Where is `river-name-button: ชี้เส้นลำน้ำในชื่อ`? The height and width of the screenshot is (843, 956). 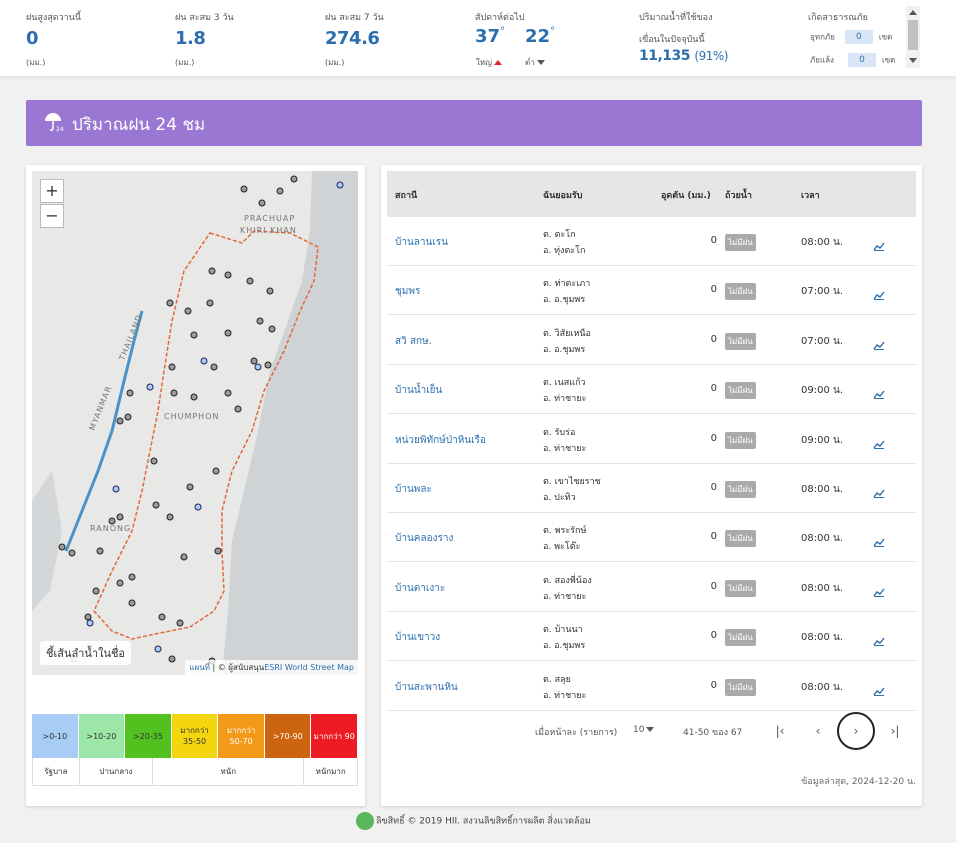 river-name-button: ชี้เส้นลำน้ำในชื่อ is located at coordinates (86, 653).